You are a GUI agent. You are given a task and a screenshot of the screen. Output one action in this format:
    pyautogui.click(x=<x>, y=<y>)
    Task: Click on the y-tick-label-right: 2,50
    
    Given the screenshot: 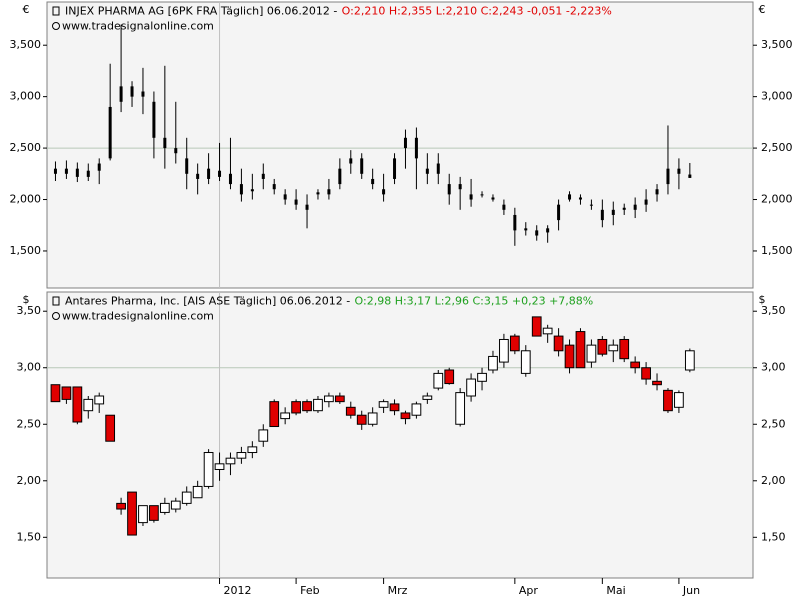 What is the action you would take?
    pyautogui.click(x=773, y=423)
    